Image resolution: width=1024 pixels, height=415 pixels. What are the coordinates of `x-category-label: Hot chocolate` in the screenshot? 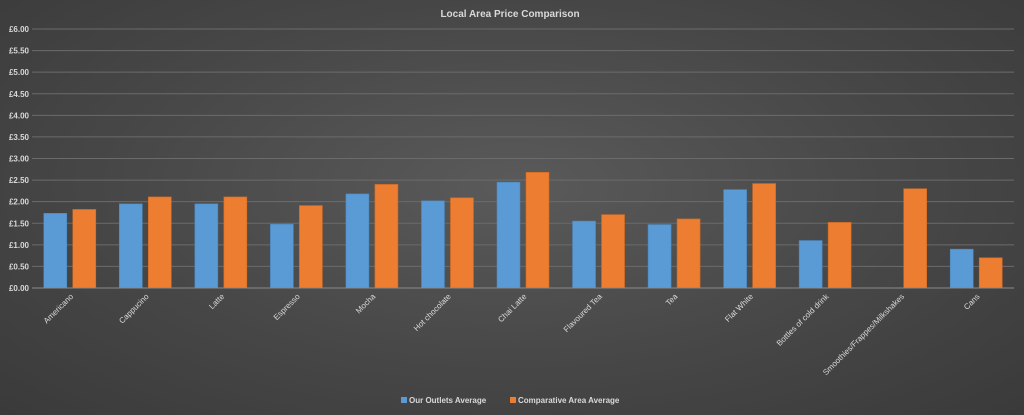 It's located at (432, 312).